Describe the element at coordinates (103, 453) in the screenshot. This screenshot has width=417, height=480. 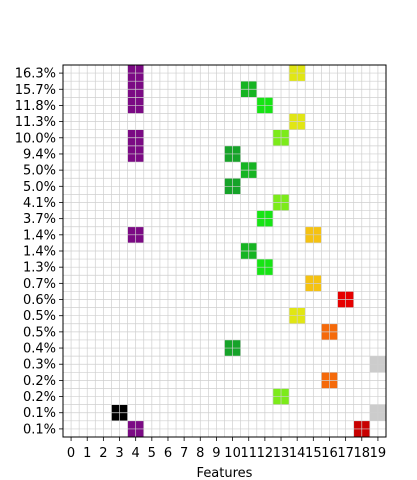
I see `x-tick-label: 2` at that location.